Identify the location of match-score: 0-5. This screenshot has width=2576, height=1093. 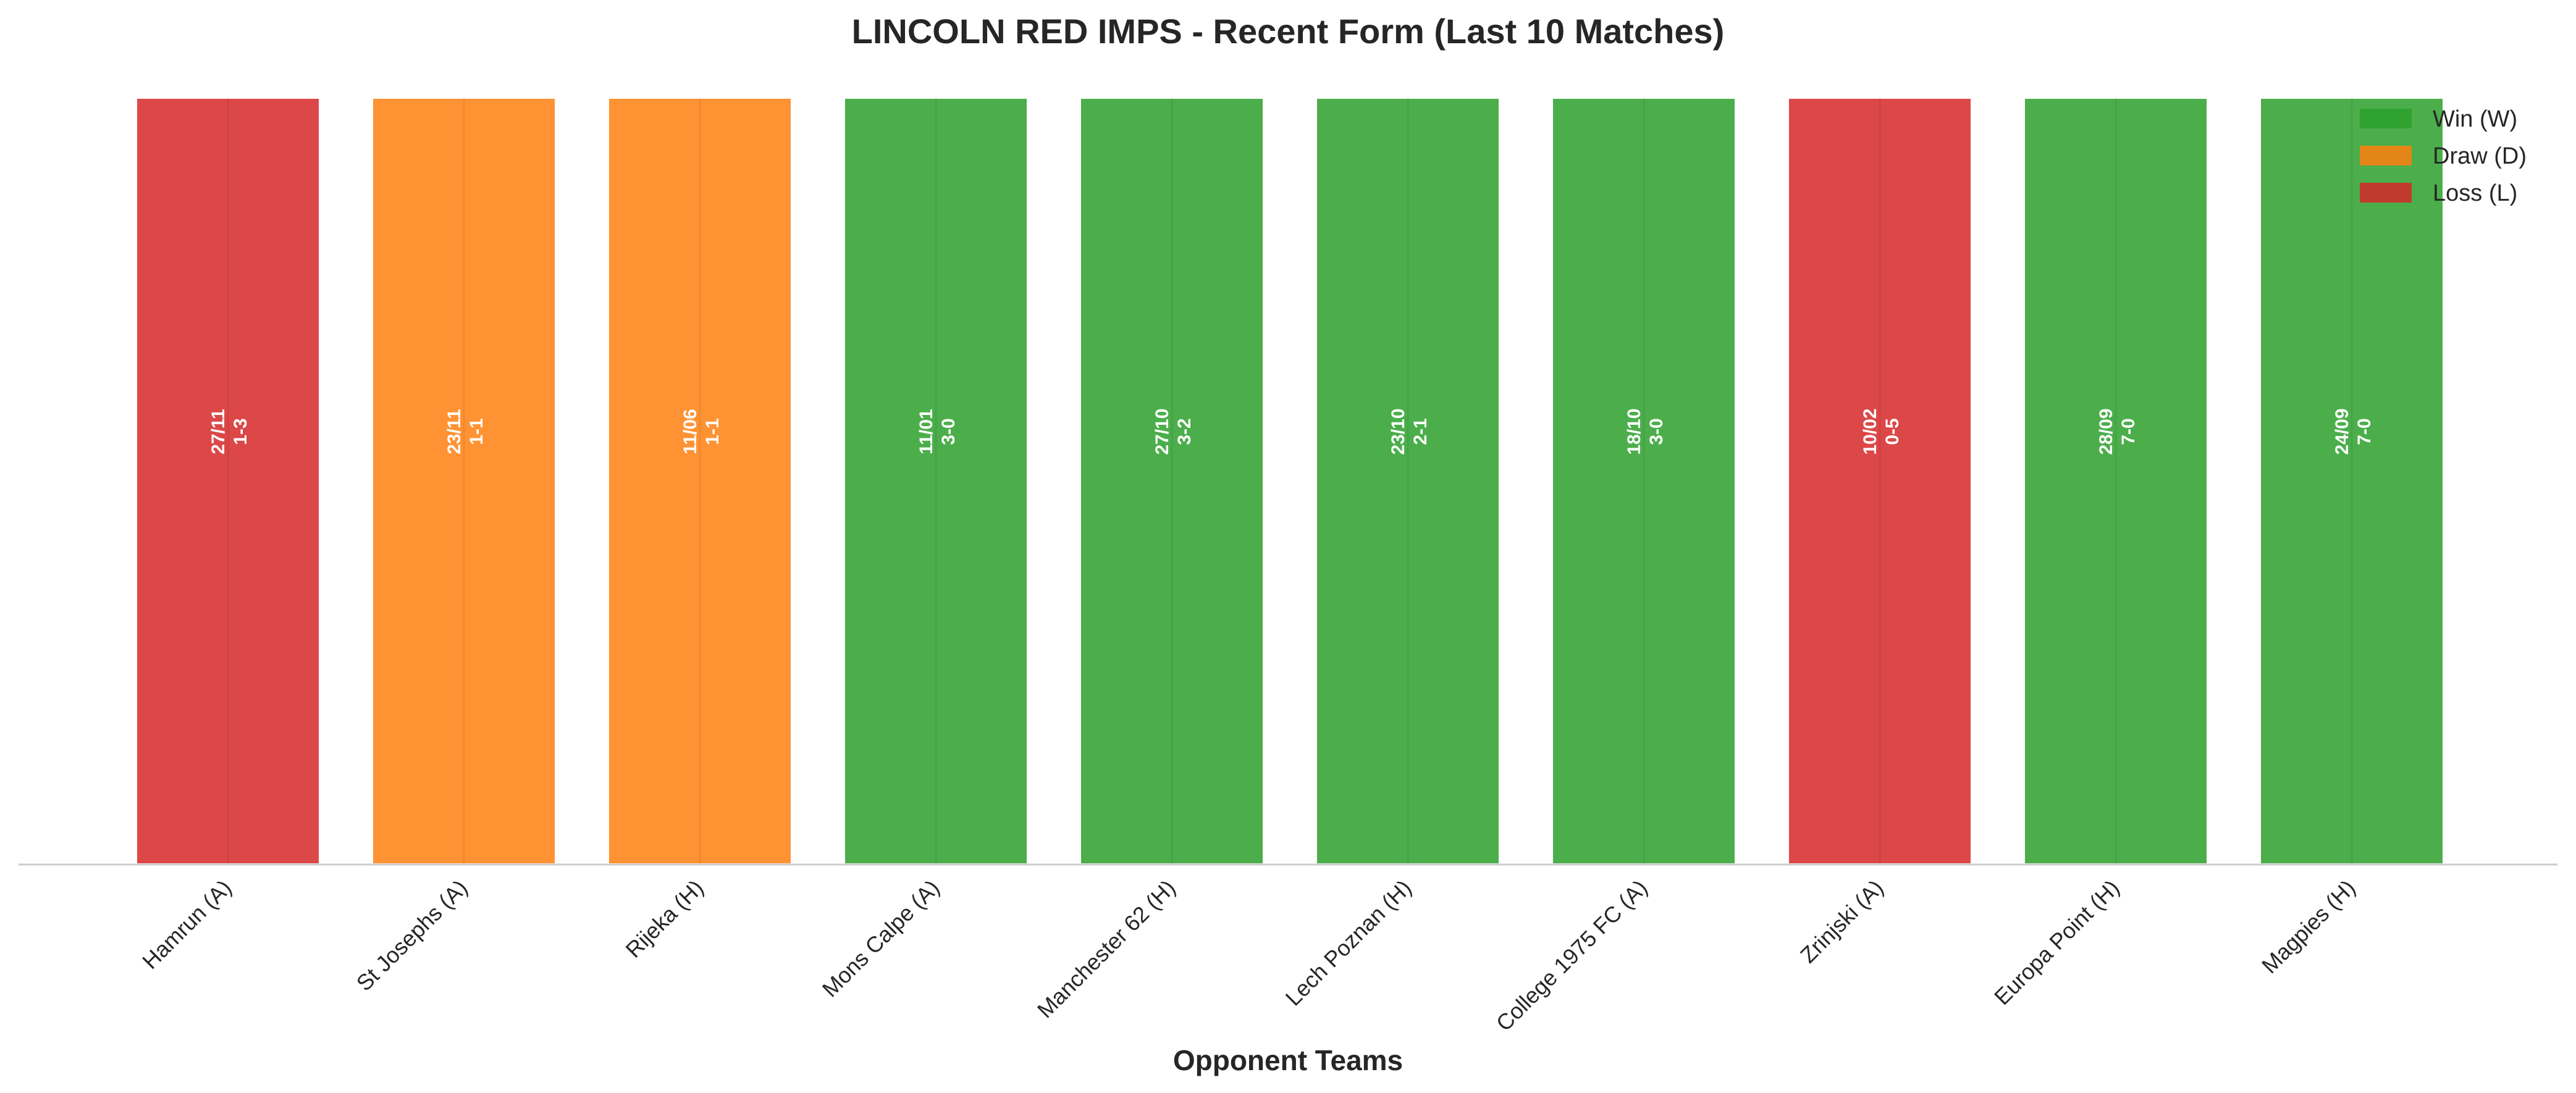
(1892, 431).